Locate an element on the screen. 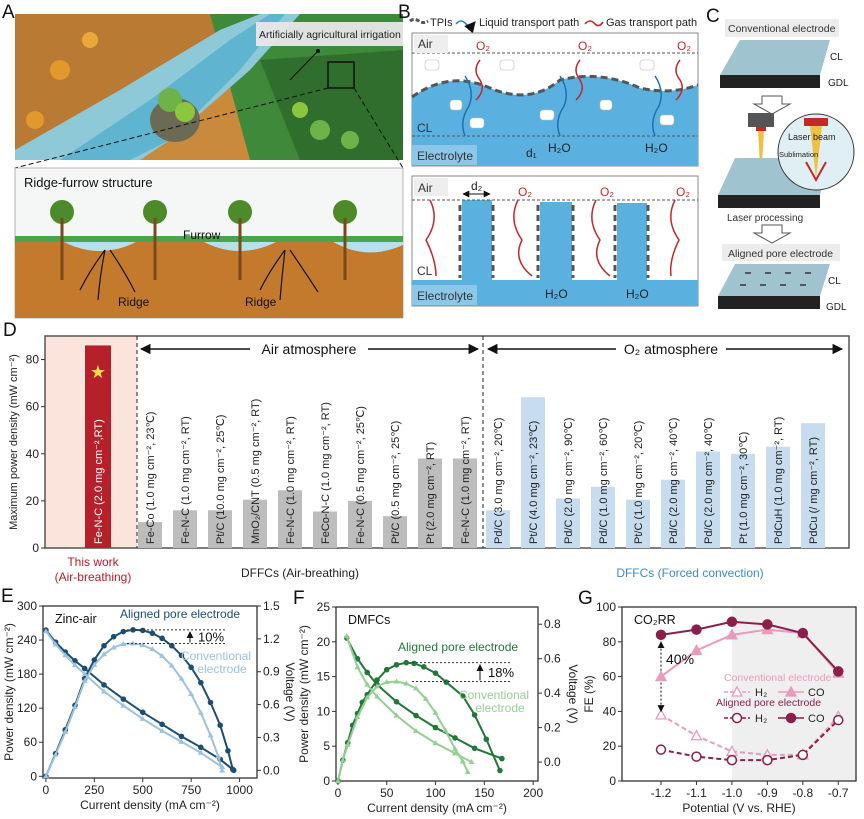 This screenshot has height=819, width=864. liquid-path-legend-label: Liquid transport path is located at coordinates (529, 23).